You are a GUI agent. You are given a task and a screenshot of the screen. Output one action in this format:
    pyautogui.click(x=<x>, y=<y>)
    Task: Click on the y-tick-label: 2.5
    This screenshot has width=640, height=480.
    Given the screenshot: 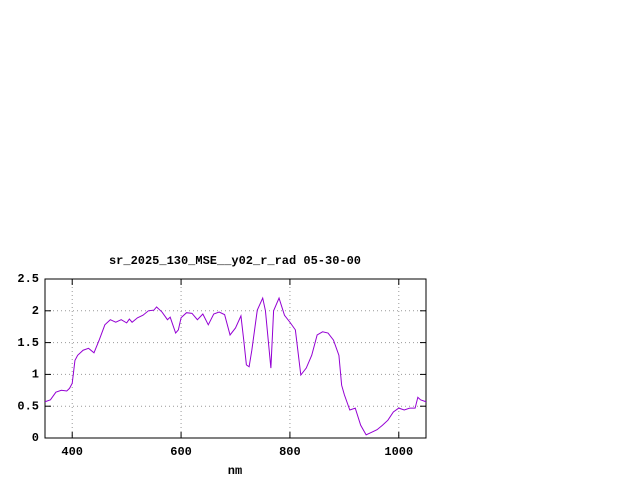 What is the action you would take?
    pyautogui.click(x=28, y=279)
    